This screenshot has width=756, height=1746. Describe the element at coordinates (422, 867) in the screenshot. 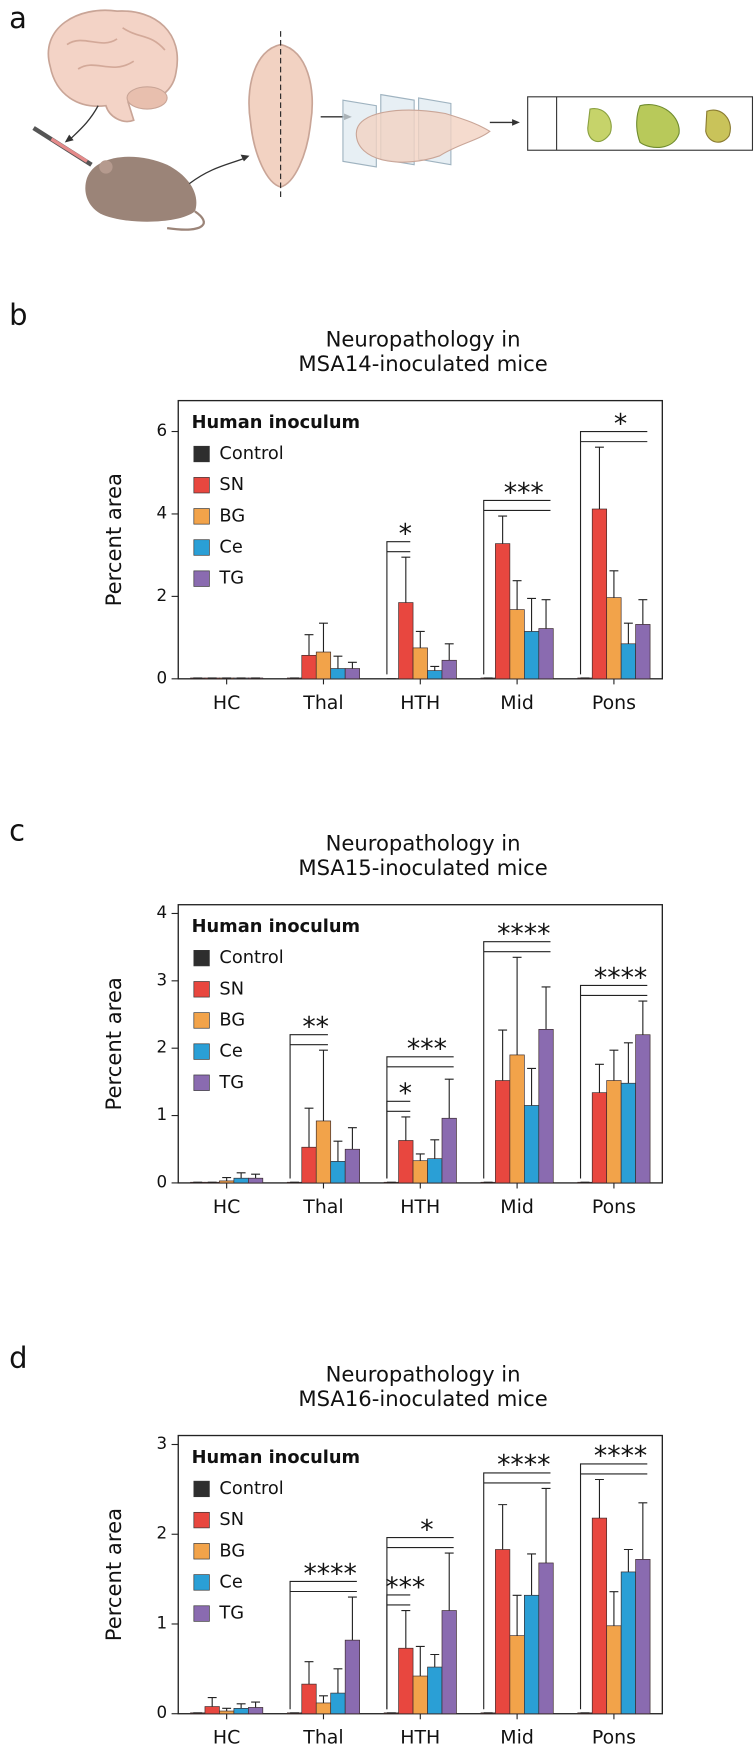

I see `chart-title: MSA15-inoculated mice` at that location.